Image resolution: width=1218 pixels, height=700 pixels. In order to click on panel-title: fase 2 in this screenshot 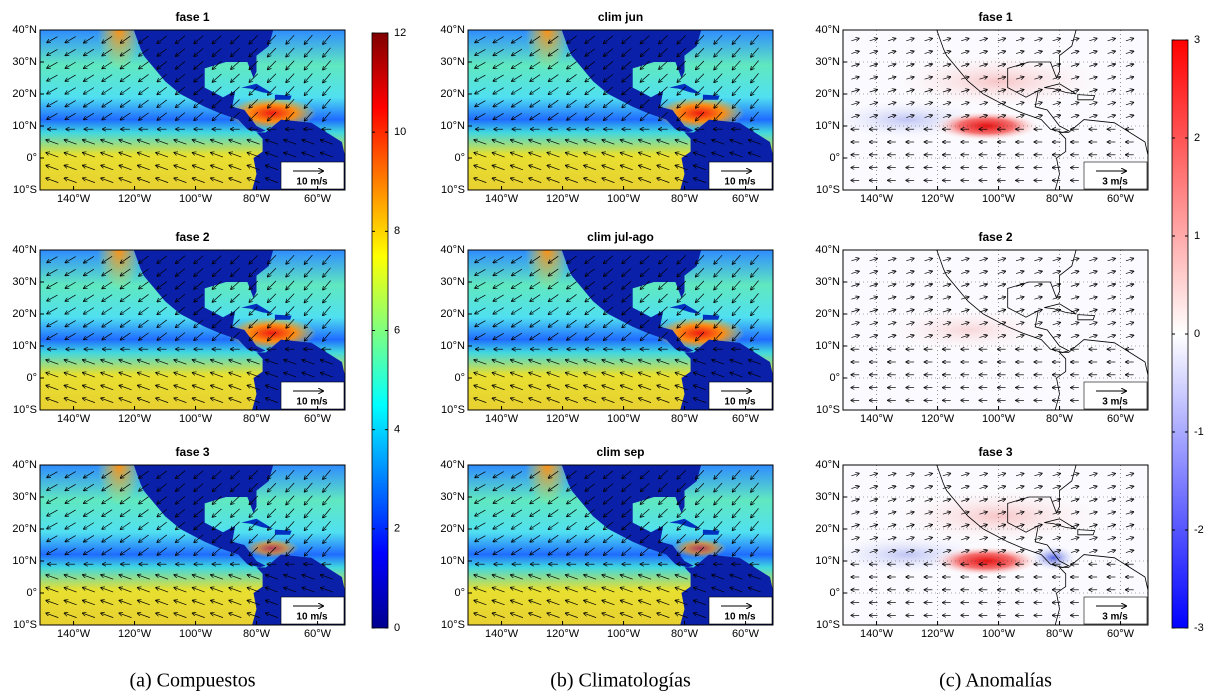, I will do `click(192, 237)`.